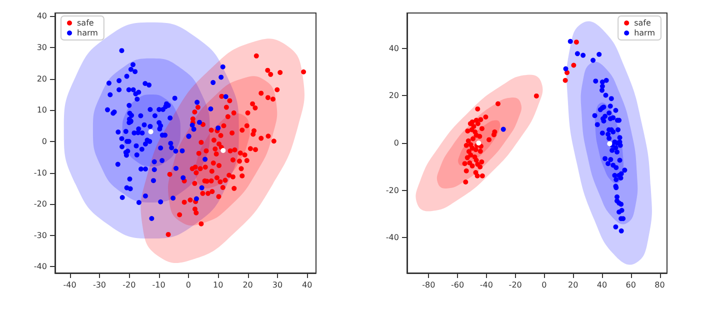 The image size is (721, 322). Describe the element at coordinates (40, 173) in the screenshot. I see `y-tick-label: -10` at that location.